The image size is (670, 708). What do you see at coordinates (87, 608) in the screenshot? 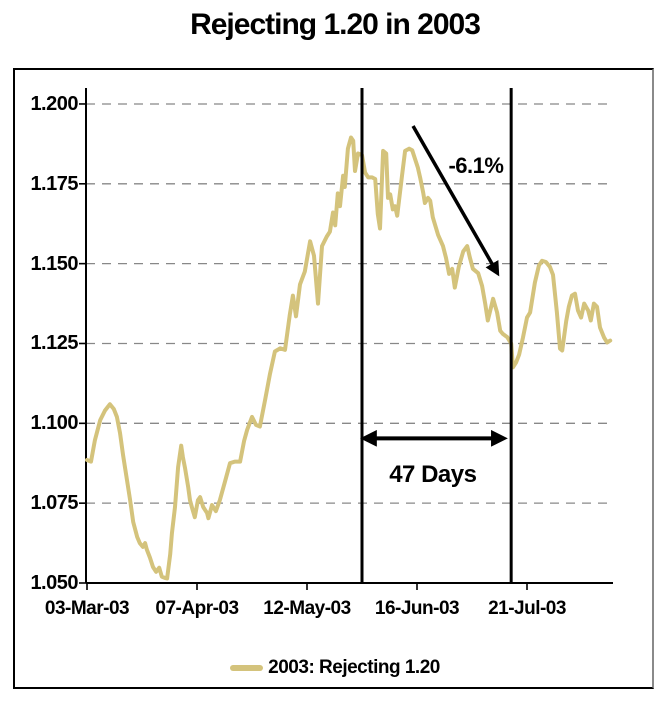
I see `x-axis-tick-label: 03-Mar-03` at bounding box center [87, 608].